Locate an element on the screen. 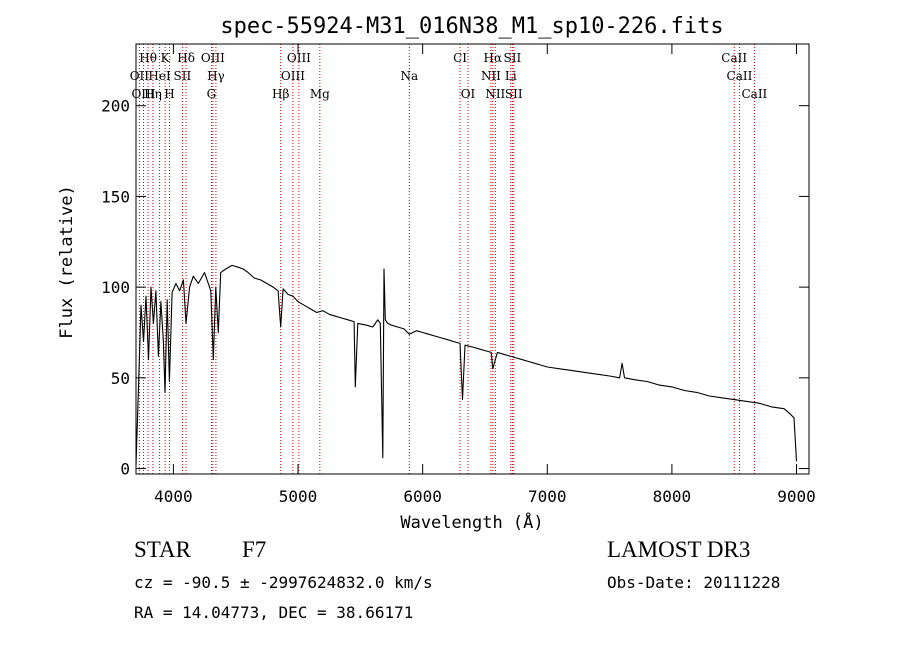 This screenshot has height=649, width=900. line-label-18: OIII is located at coordinates (143, 94).